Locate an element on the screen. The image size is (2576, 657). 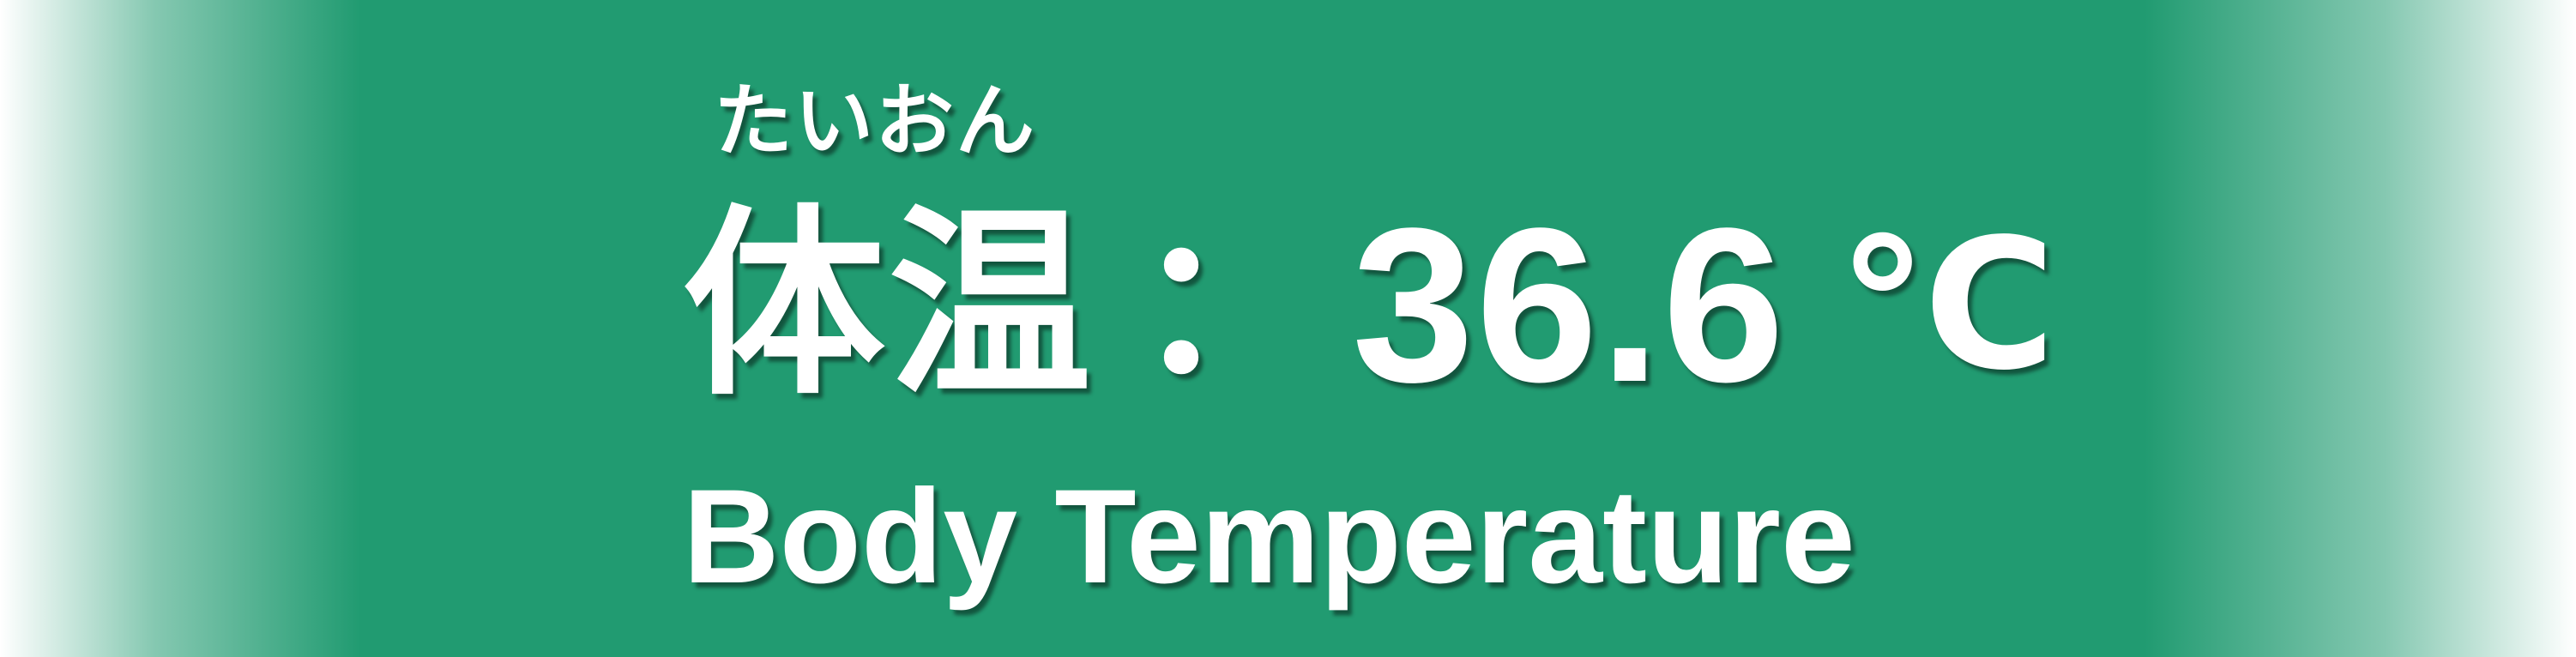
celsius-unit: ℃ is located at coordinates (1946, 305).